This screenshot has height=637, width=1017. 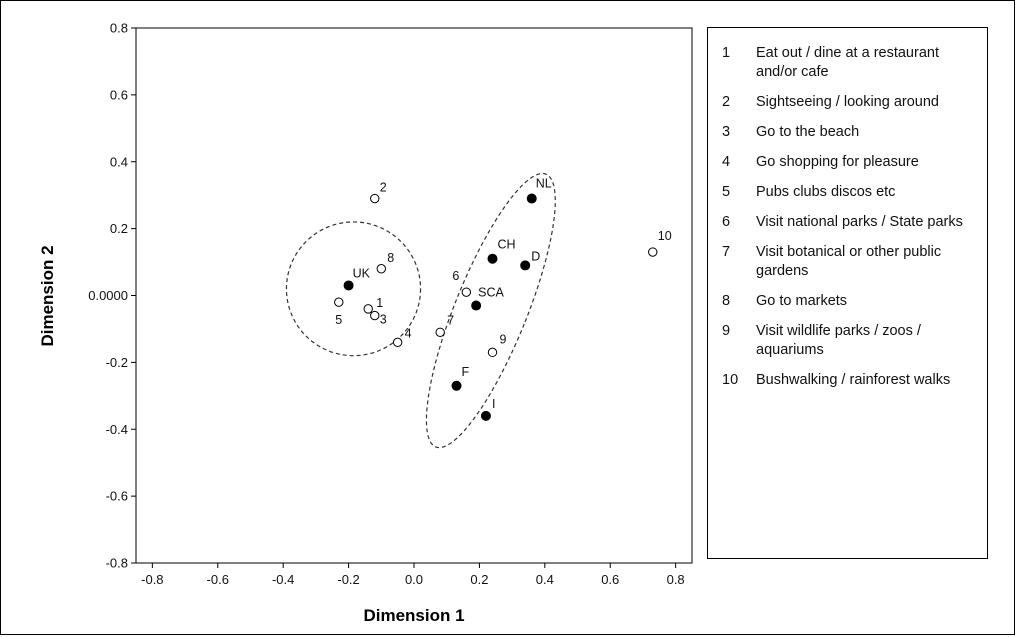 I want to click on point-label: SCA, so click(x=491, y=293).